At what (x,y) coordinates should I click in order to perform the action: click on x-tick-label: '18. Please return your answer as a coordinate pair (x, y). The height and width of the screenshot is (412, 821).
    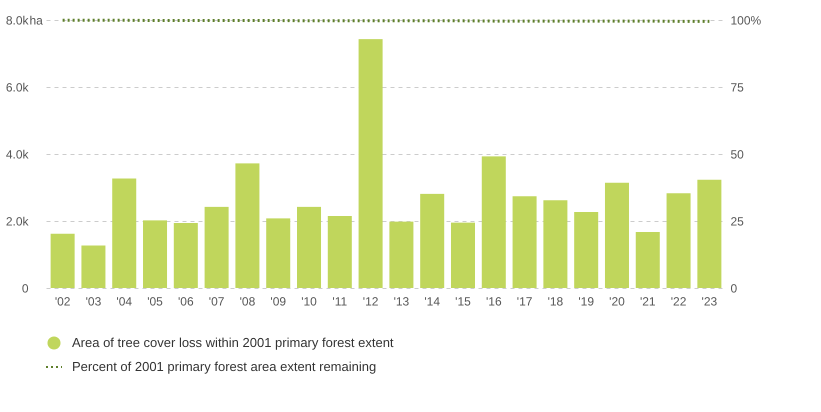
    Looking at the image, I should click on (556, 301).